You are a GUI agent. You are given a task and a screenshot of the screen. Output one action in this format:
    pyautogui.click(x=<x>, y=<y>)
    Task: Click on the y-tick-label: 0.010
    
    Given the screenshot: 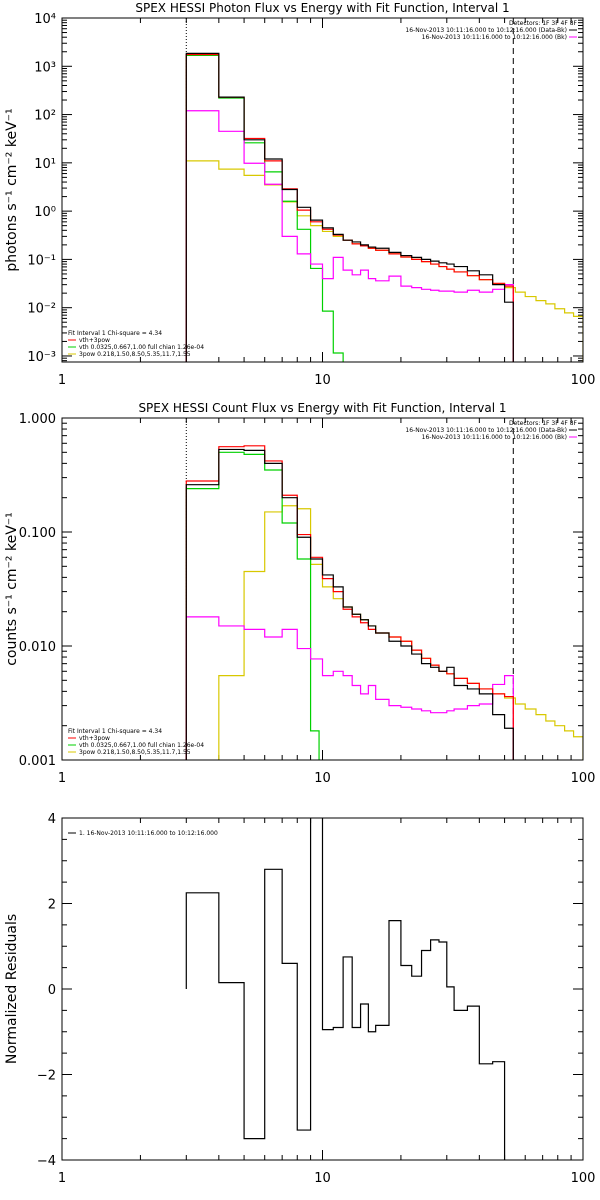 What is the action you would take?
    pyautogui.click(x=37, y=647)
    